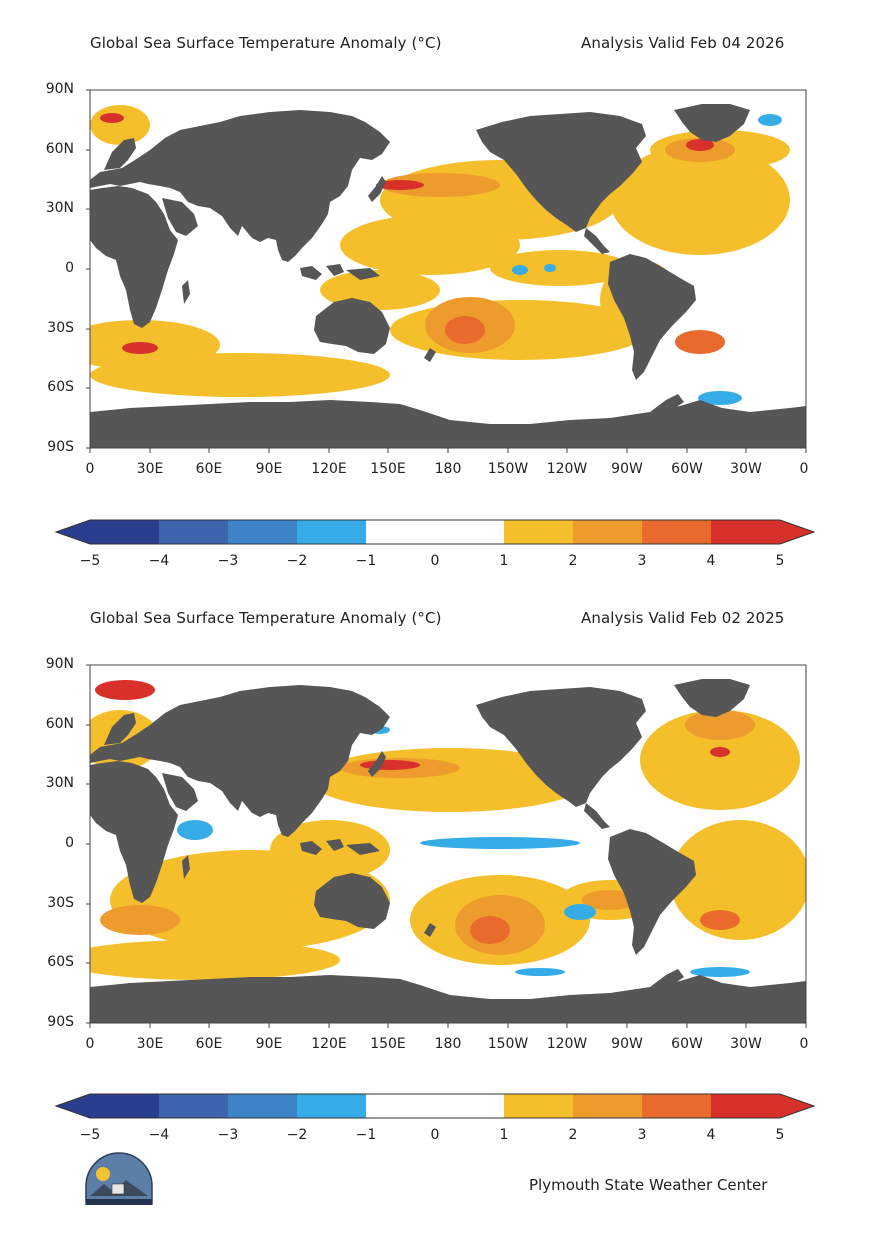 The image size is (880, 1235). What do you see at coordinates (804, 469) in the screenshot?
I see `map1-lon-0-end: 0` at bounding box center [804, 469].